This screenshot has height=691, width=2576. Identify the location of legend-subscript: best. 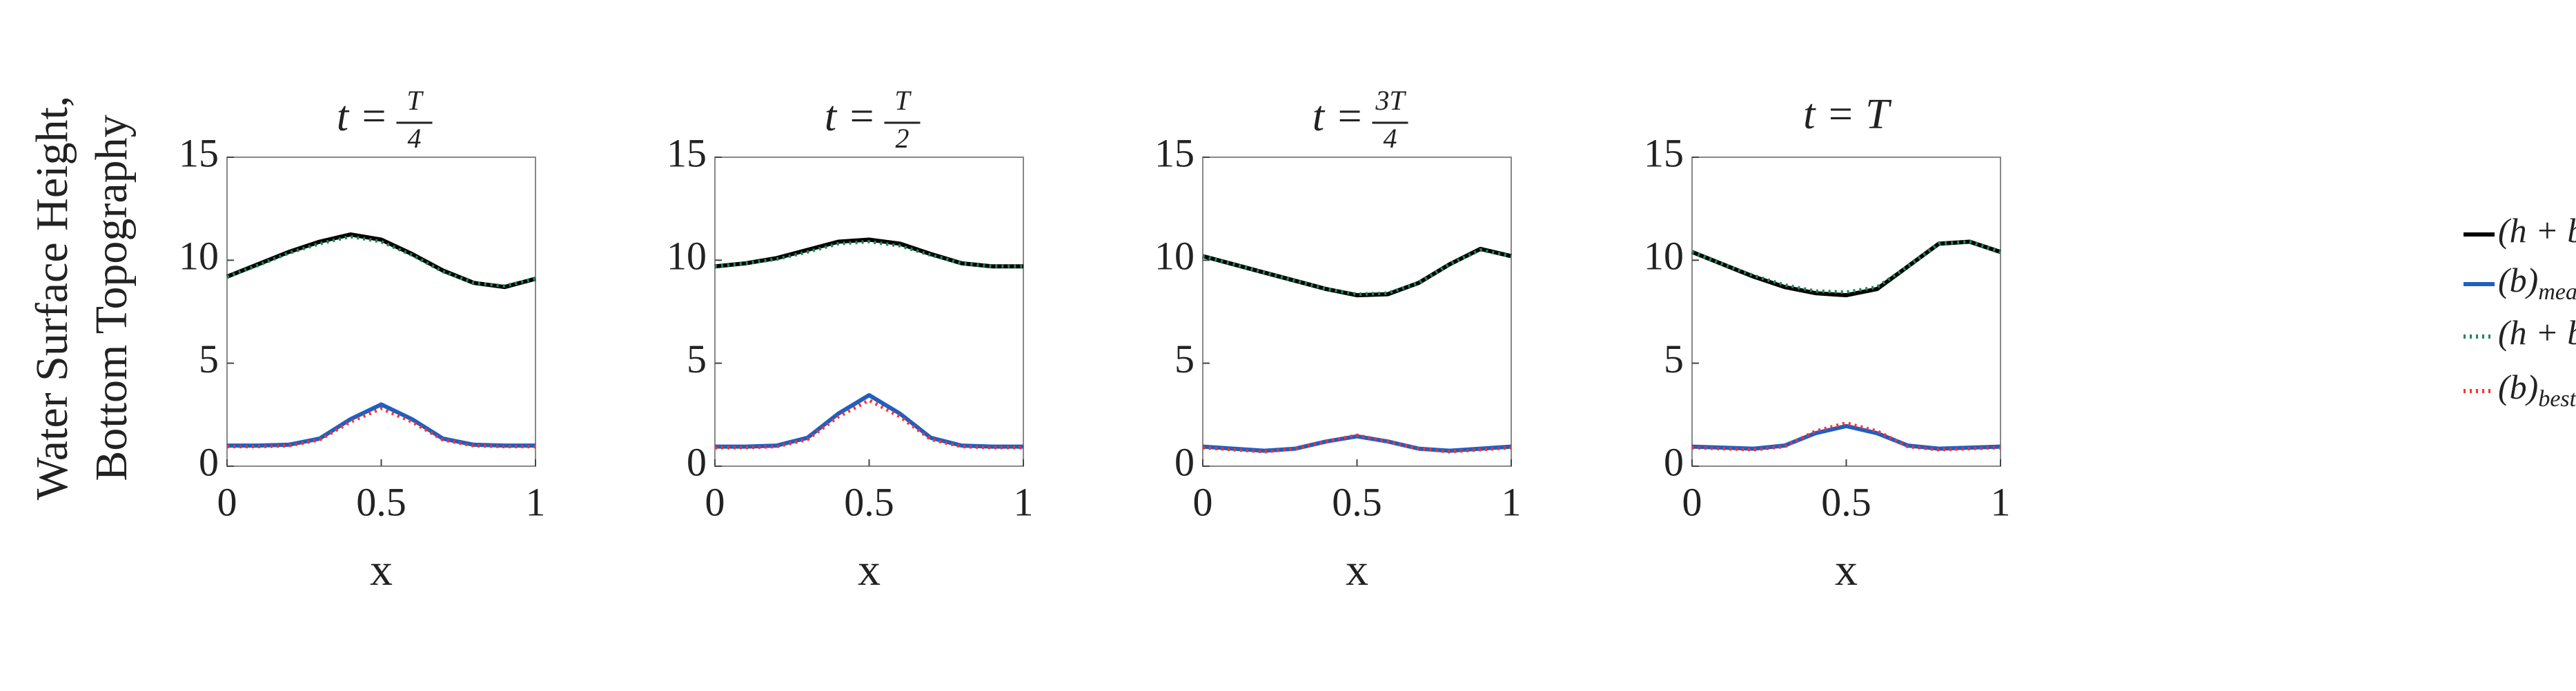
(2557, 399).